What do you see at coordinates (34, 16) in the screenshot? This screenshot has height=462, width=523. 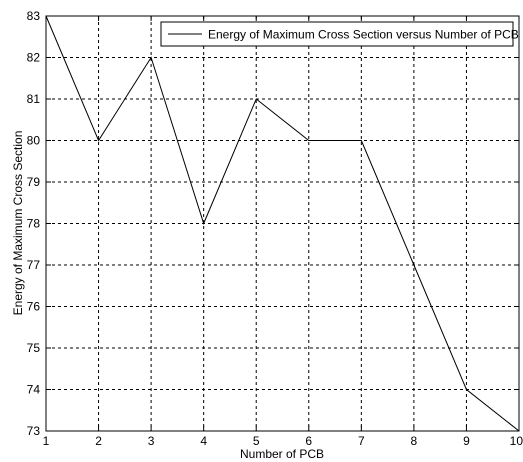 I see `y-tick-label: 83` at bounding box center [34, 16].